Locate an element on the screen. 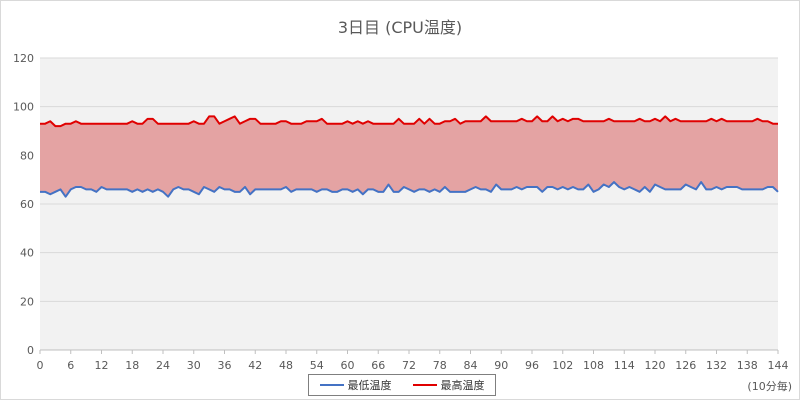 The image size is (800, 400). x-tick-label: 24 is located at coordinates (163, 365).